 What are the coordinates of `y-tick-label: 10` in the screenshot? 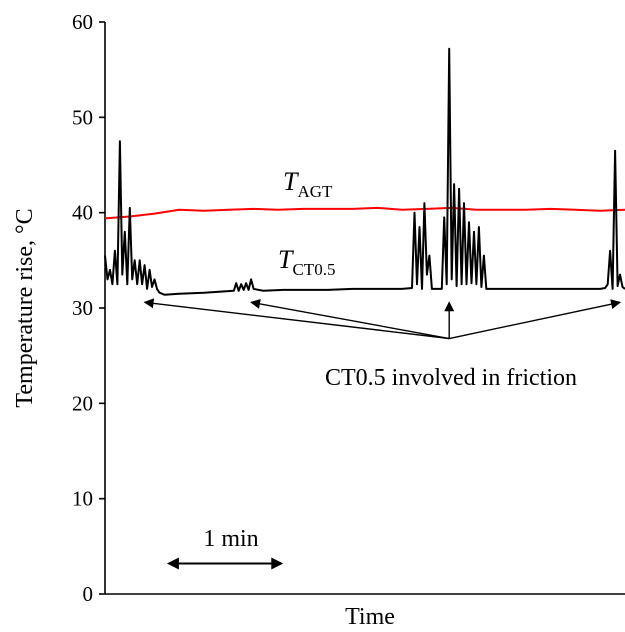 It's located at (82, 499).